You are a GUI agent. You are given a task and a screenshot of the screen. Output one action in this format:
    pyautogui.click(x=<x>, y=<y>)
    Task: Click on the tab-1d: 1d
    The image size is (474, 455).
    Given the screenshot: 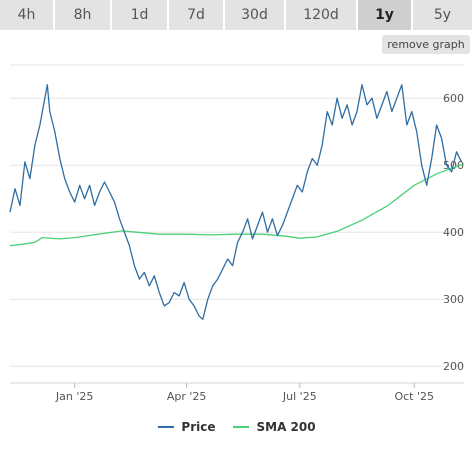 What is the action you would take?
    pyautogui.click(x=140, y=15)
    